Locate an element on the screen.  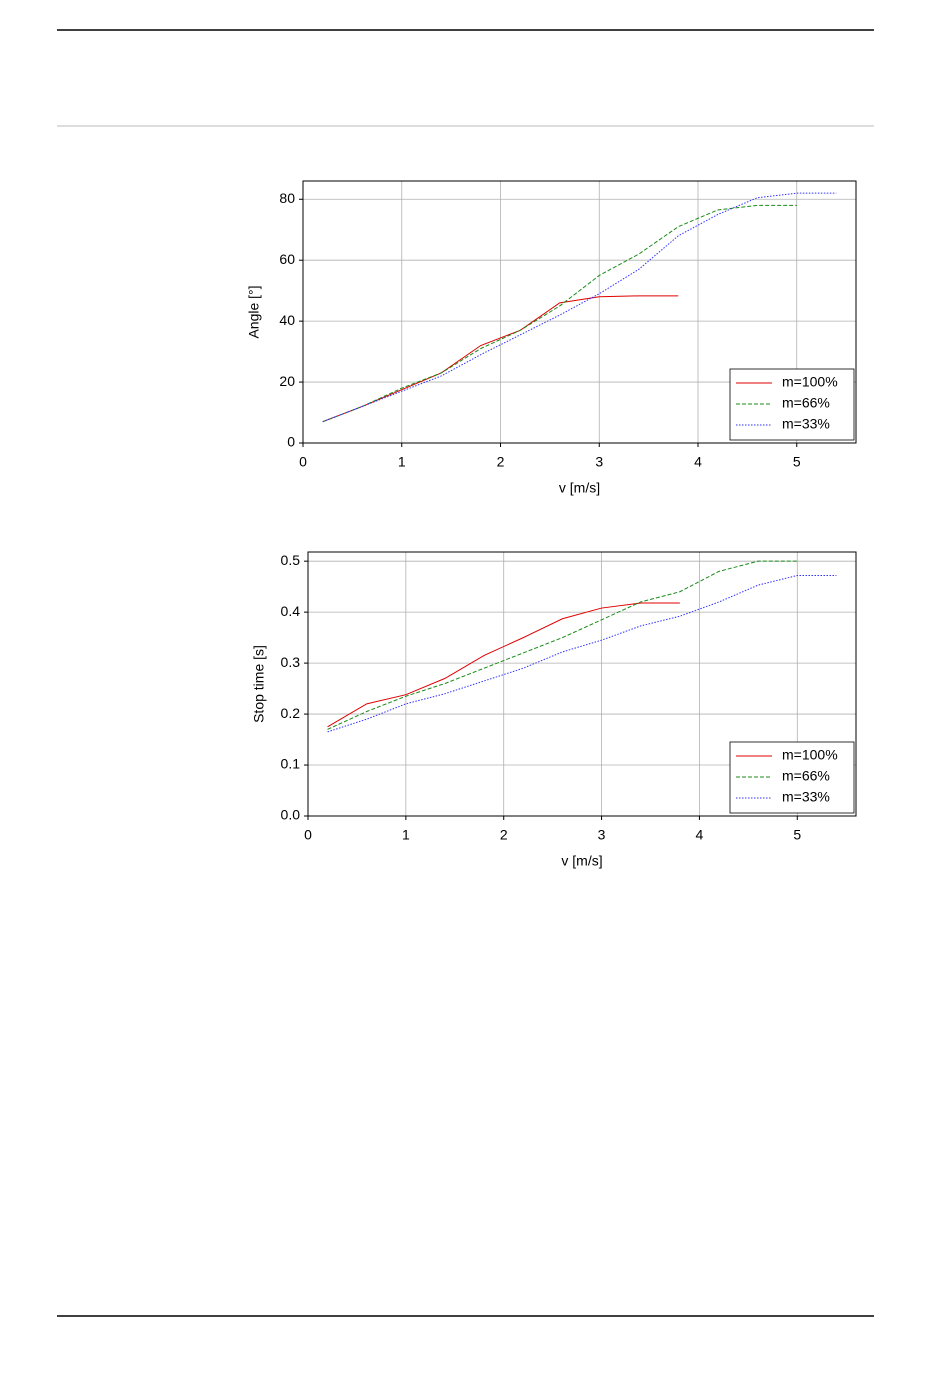
y-axis-label: Angle [°] is located at coordinates (254, 311).